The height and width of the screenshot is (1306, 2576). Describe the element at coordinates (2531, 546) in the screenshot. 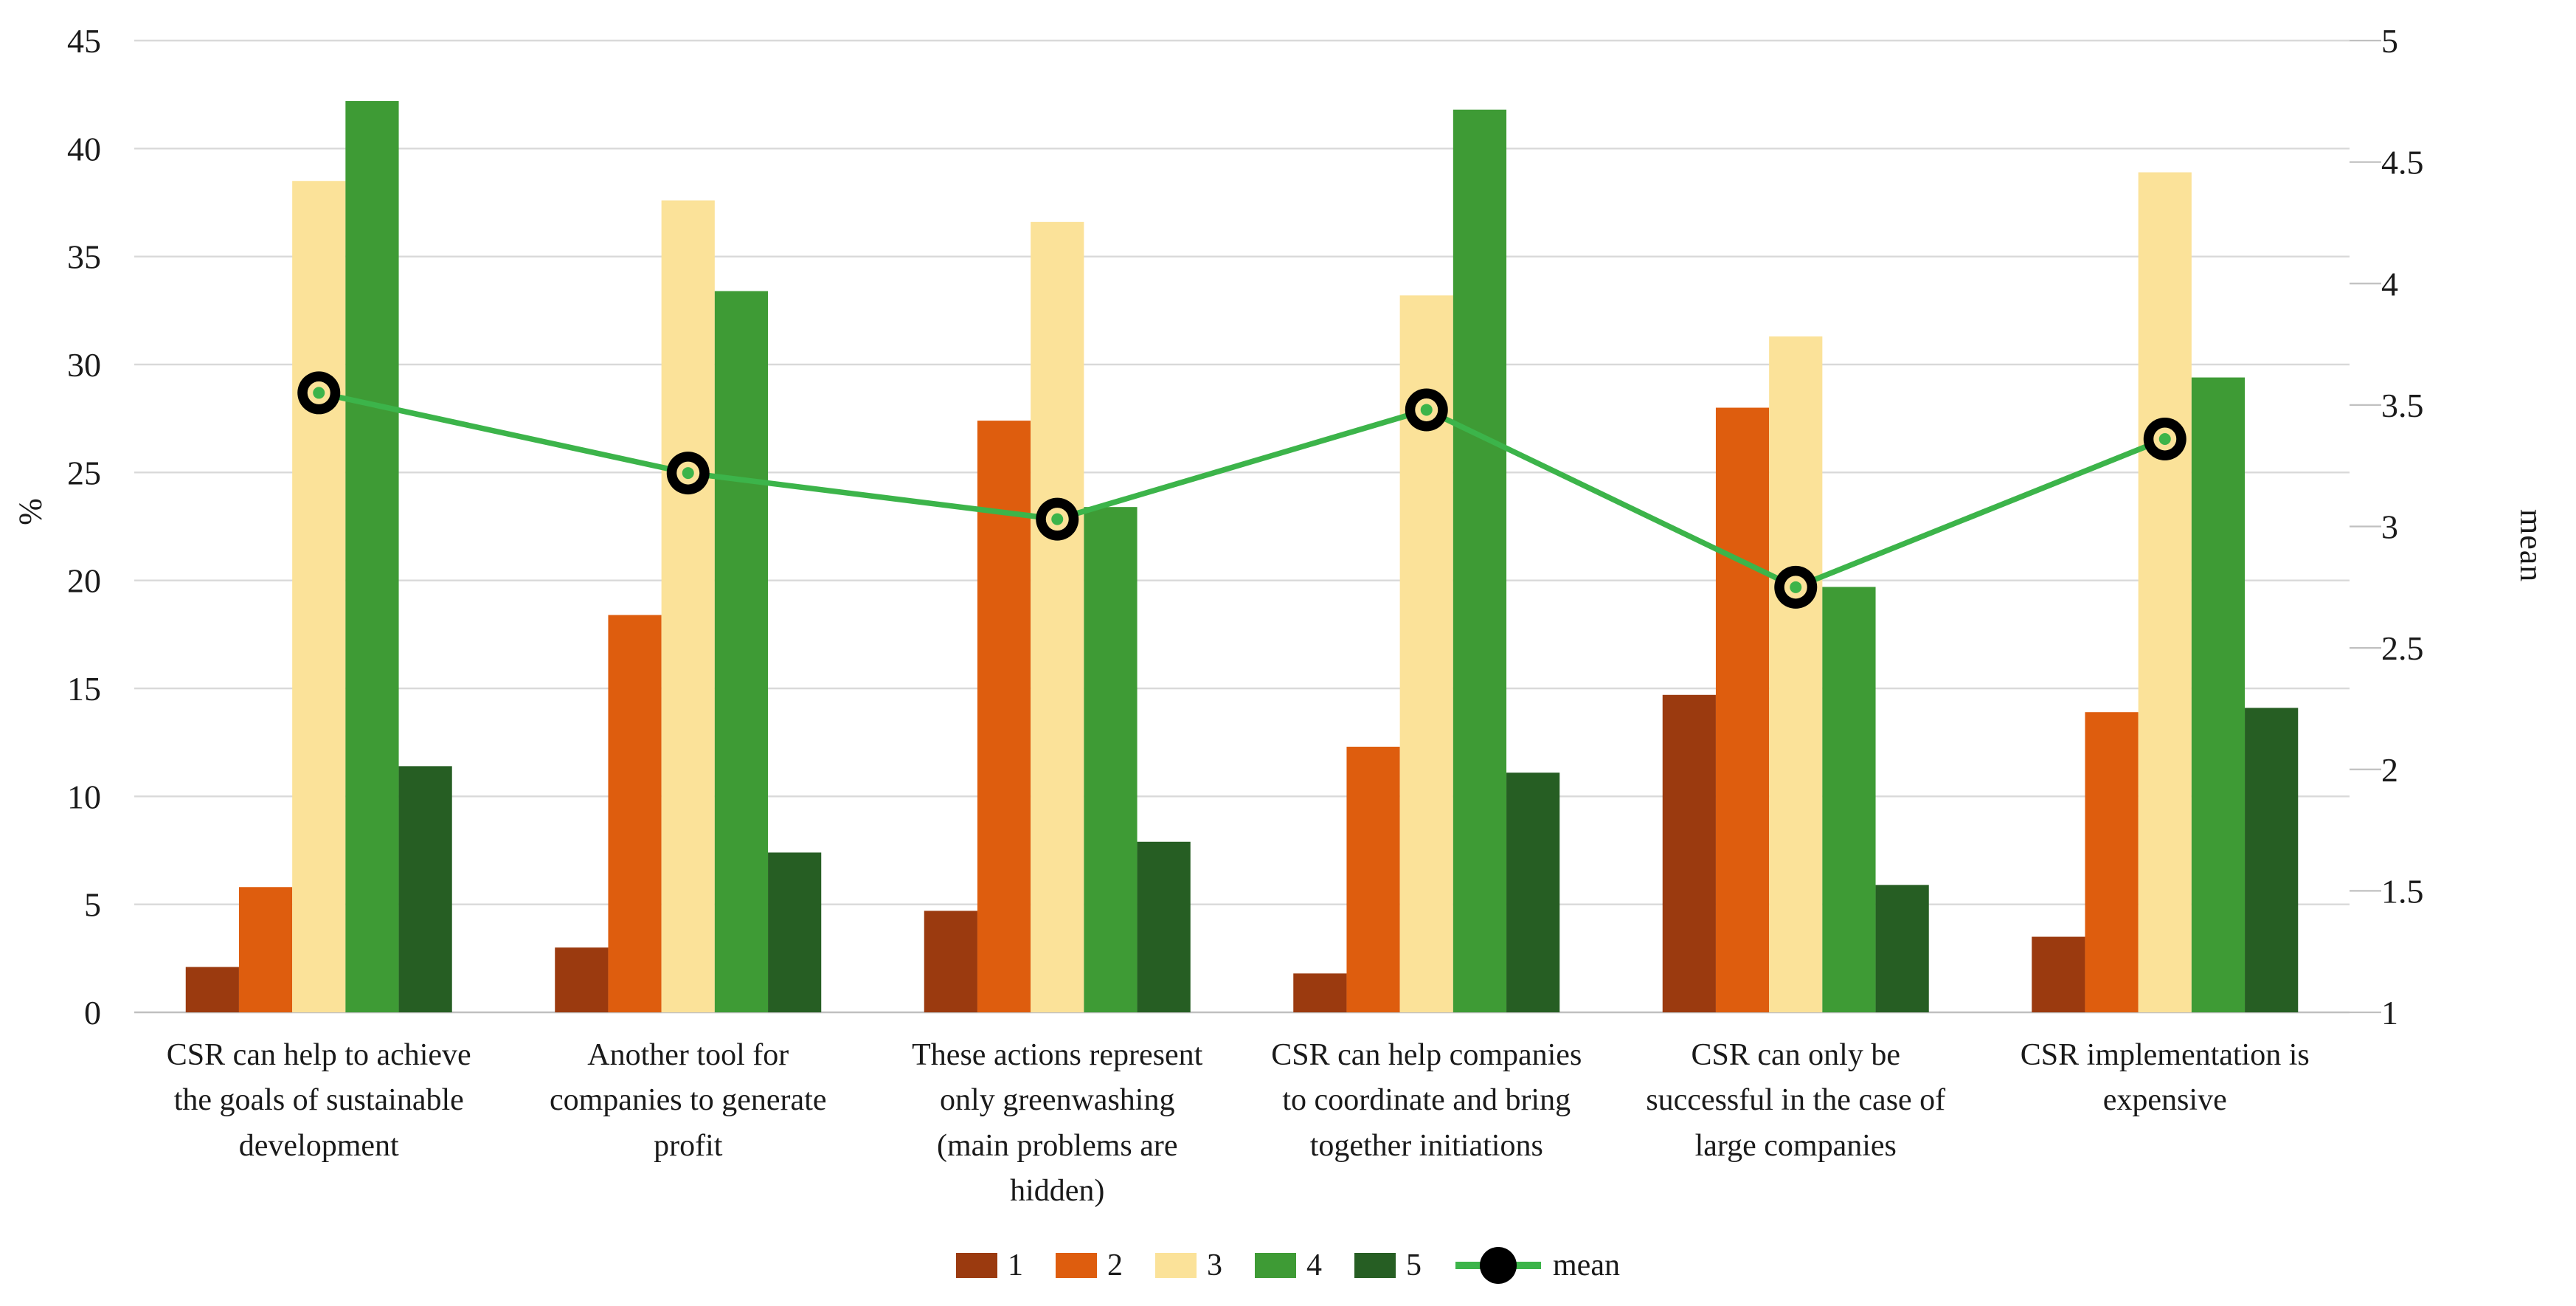

I see `right-axis-title: mean` at that location.